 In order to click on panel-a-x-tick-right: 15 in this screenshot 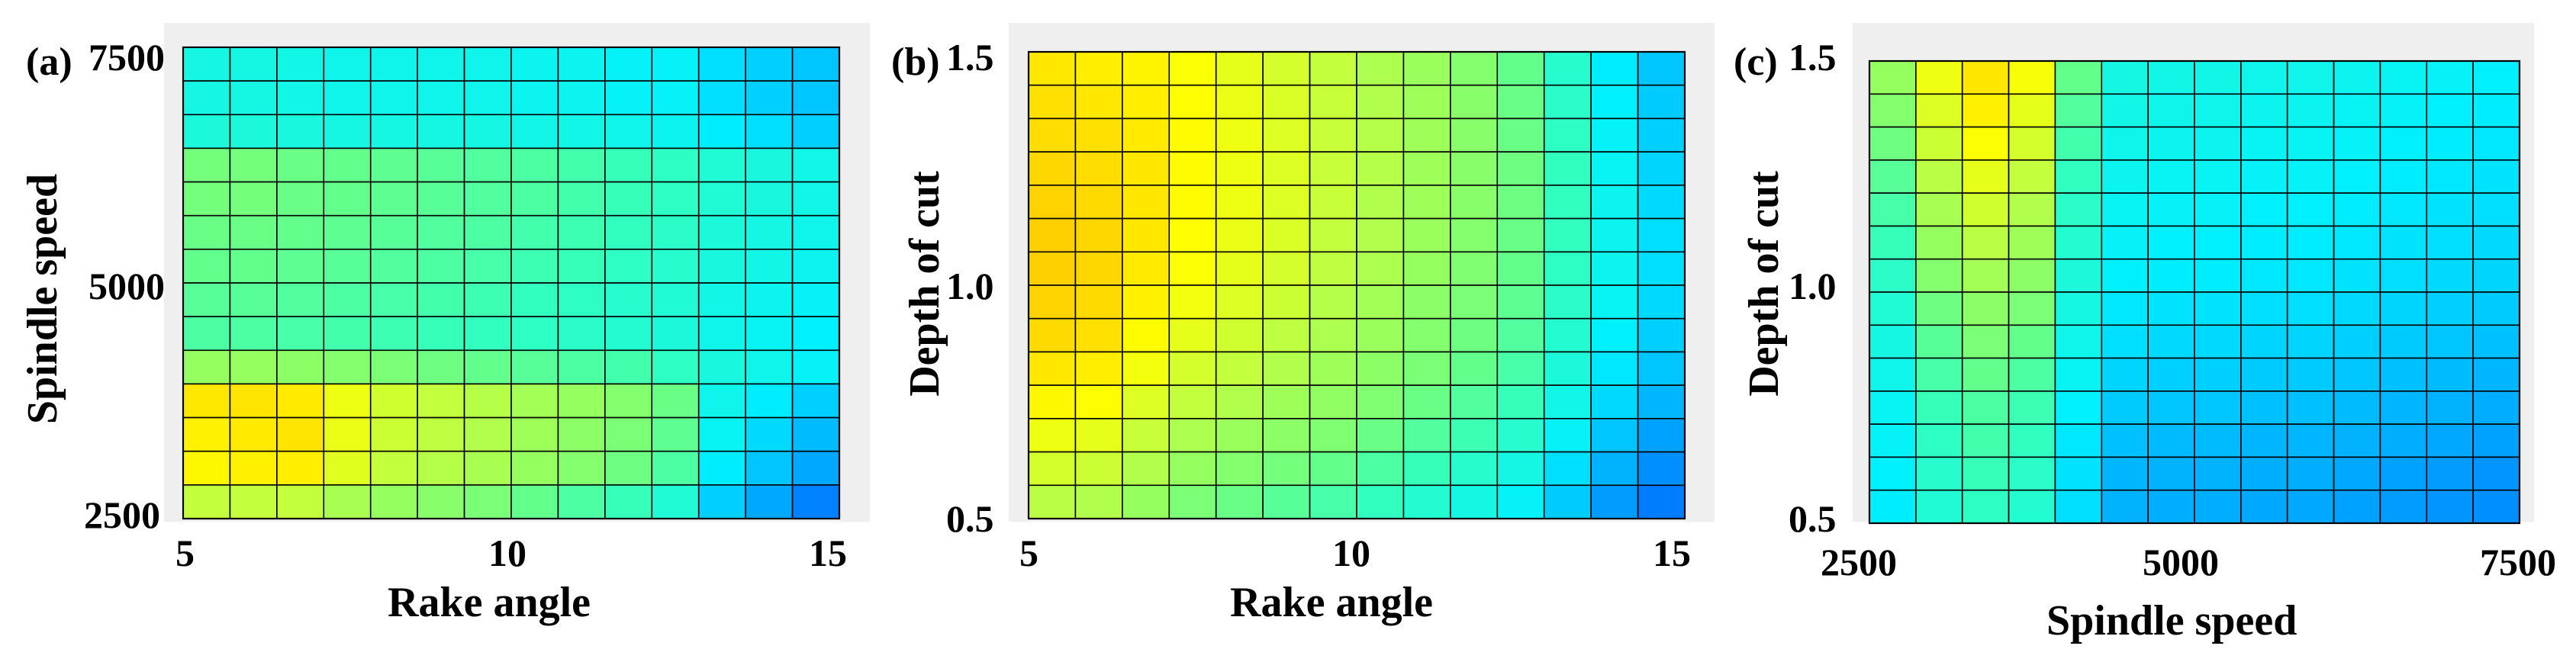, I will do `click(828, 553)`.